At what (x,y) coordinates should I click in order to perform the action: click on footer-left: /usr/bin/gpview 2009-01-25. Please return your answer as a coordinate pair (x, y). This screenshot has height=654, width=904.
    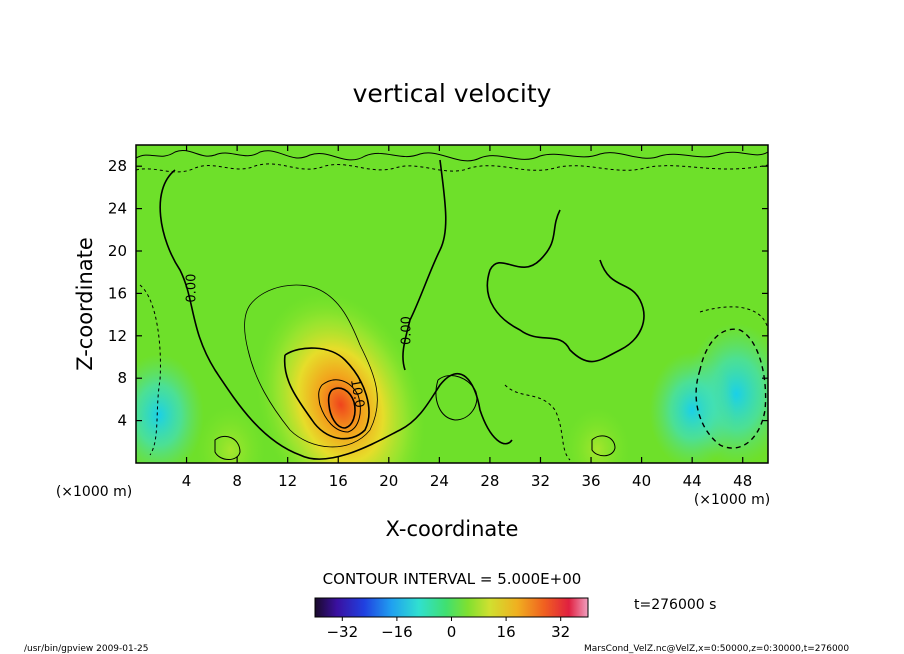
    Looking at the image, I should click on (86, 649).